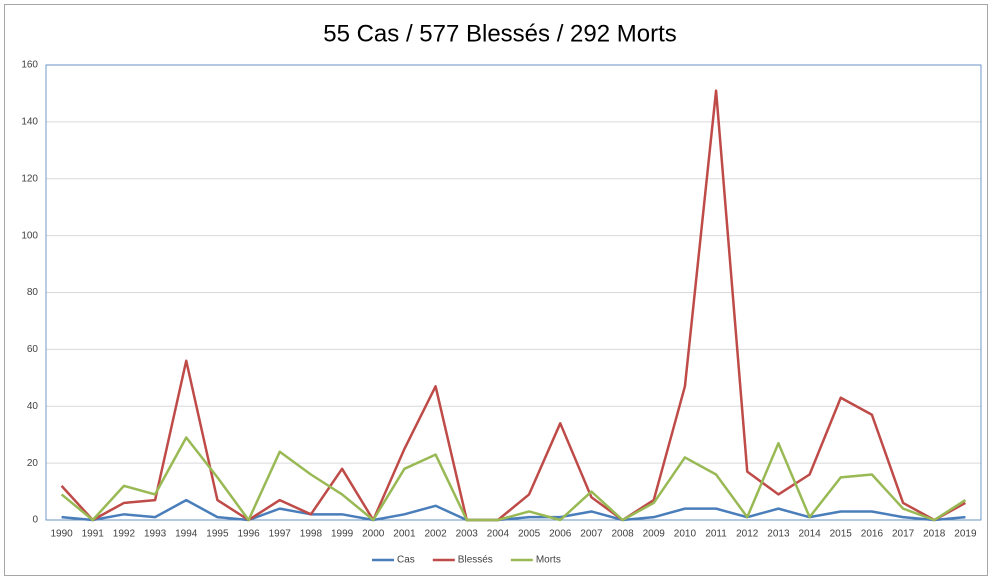 This screenshot has height=579, width=991. Describe the element at coordinates (548, 560) in the screenshot. I see `legend-label: Morts` at that location.